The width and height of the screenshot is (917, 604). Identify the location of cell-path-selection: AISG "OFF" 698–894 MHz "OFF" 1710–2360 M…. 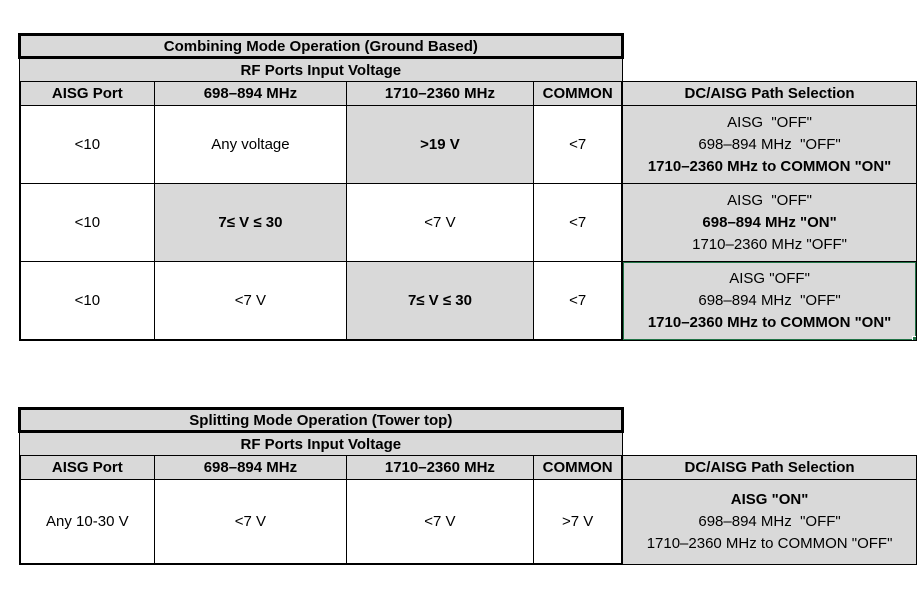
(769, 144).